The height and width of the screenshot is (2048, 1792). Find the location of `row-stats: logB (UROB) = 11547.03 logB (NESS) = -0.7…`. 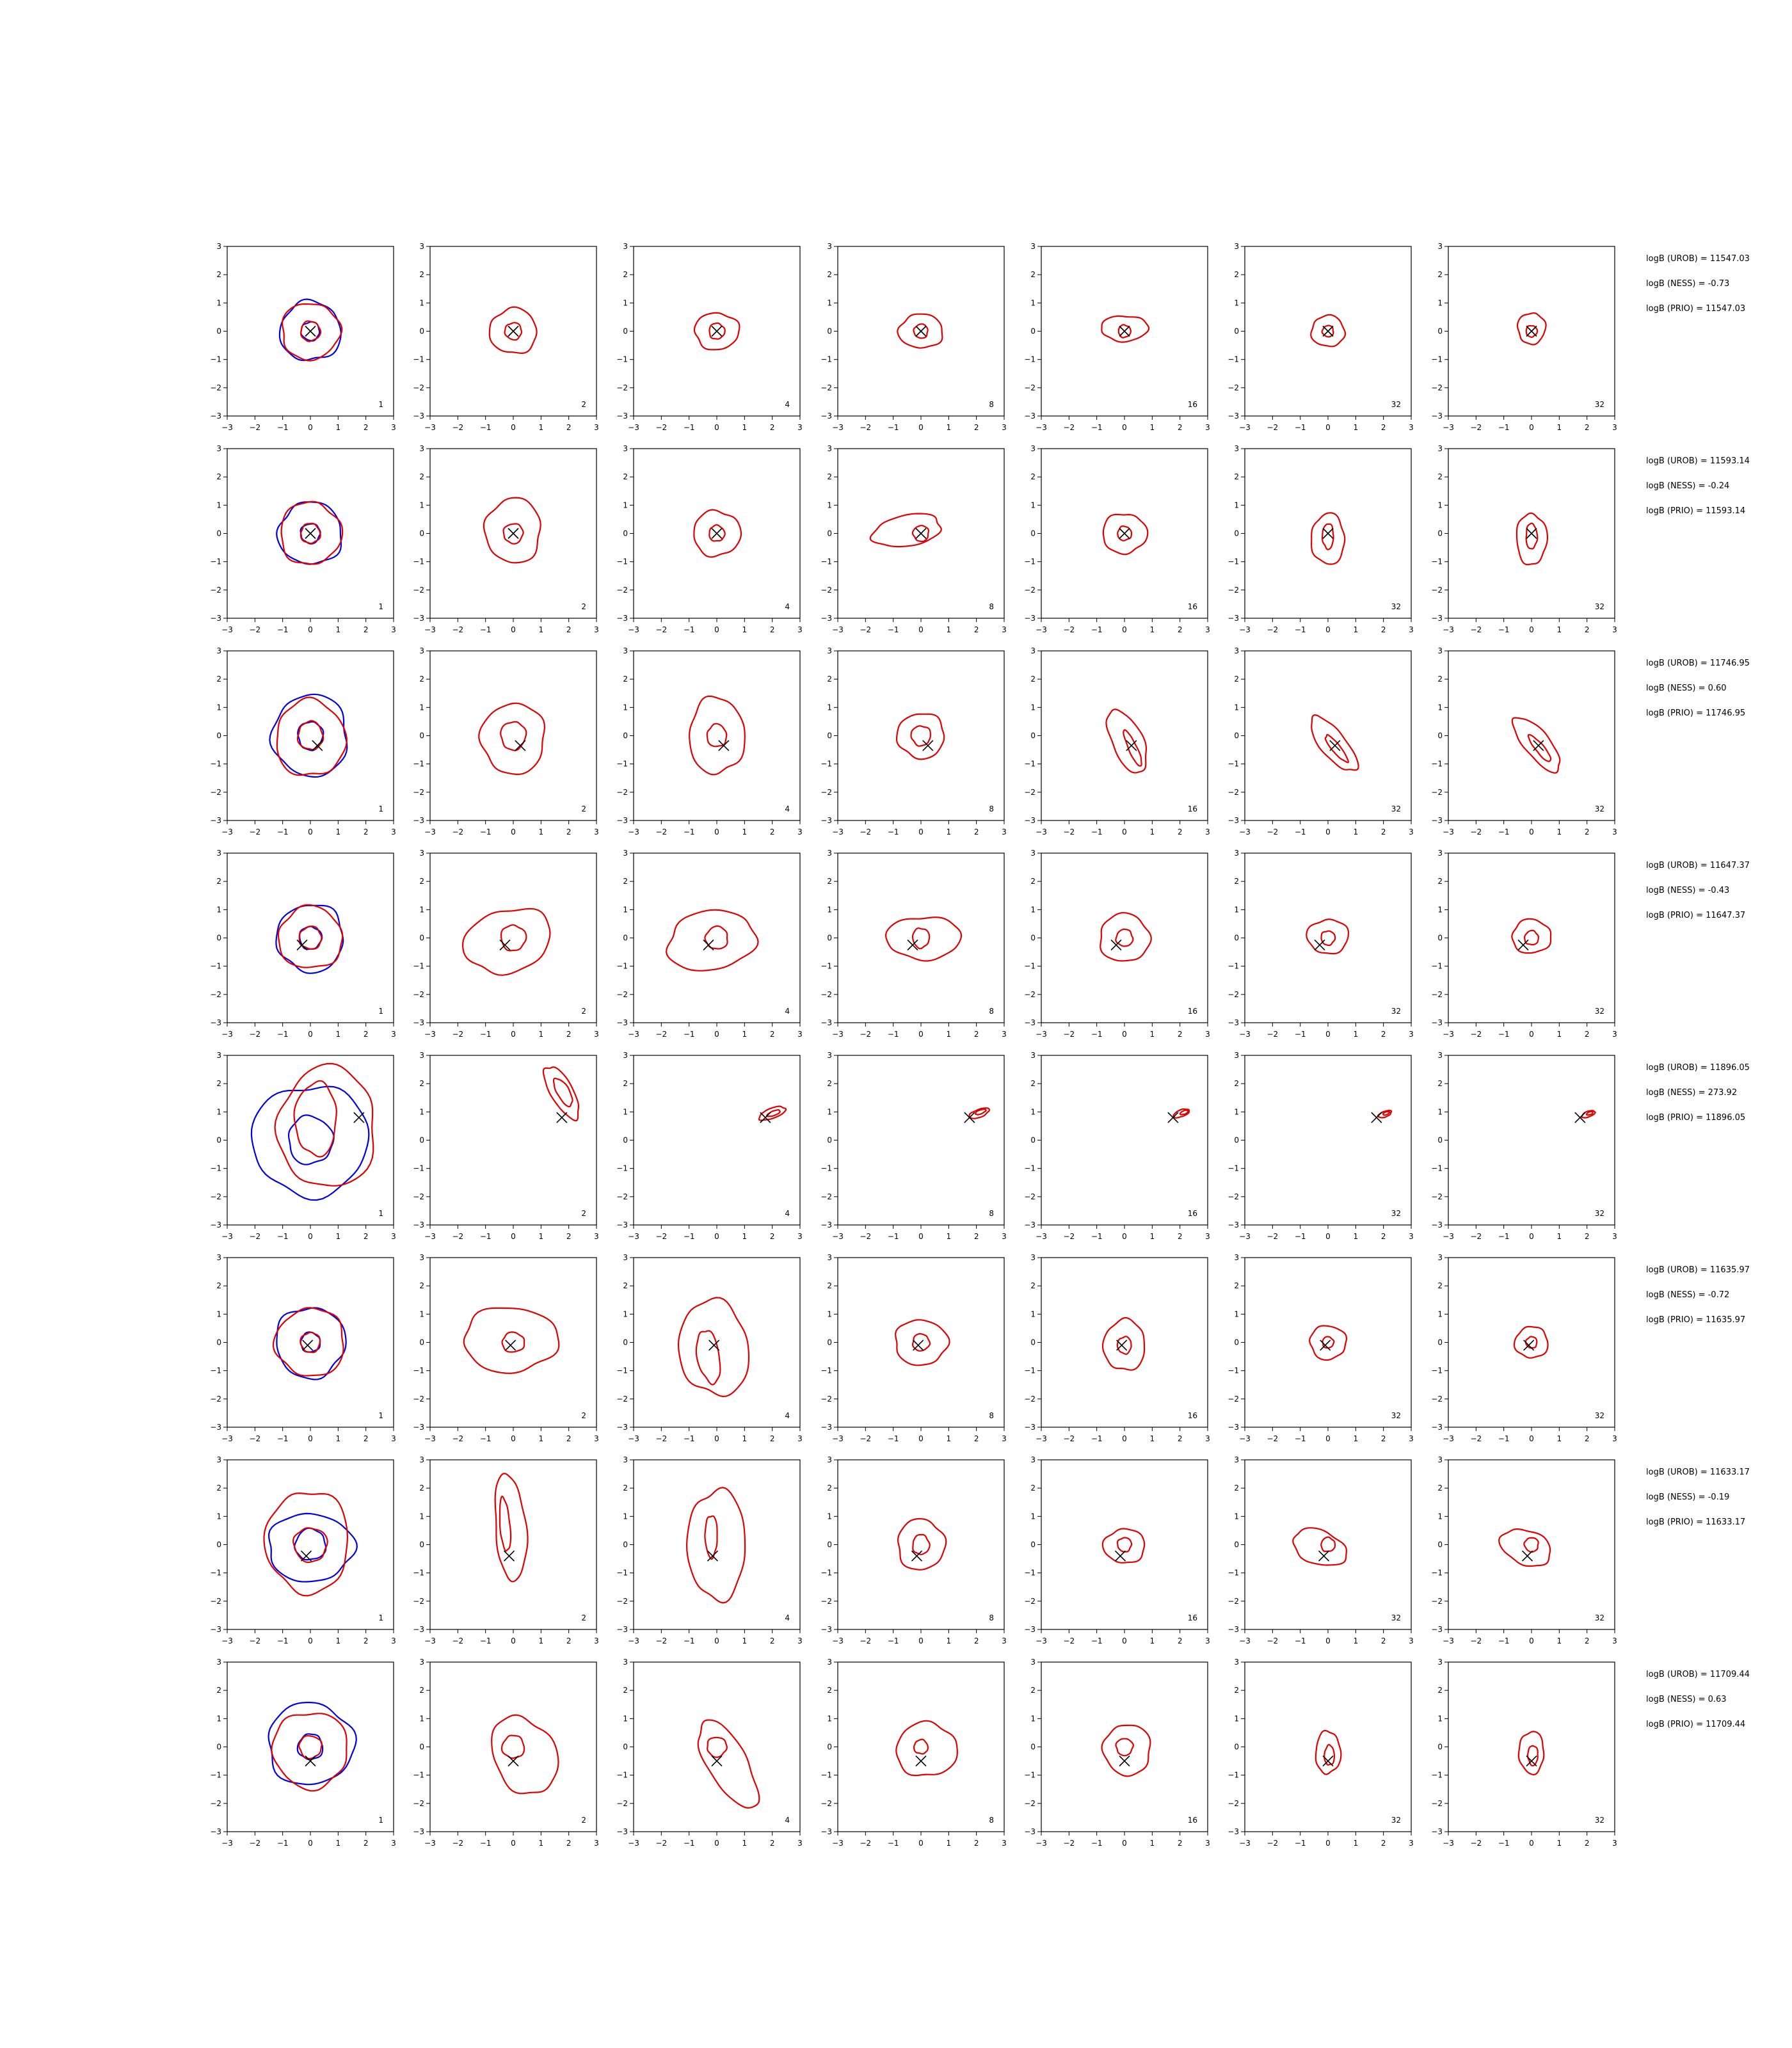

row-stats: logB (UROB) = 11547.03 logB (NESS) = -0.7… is located at coordinates (1698, 284).